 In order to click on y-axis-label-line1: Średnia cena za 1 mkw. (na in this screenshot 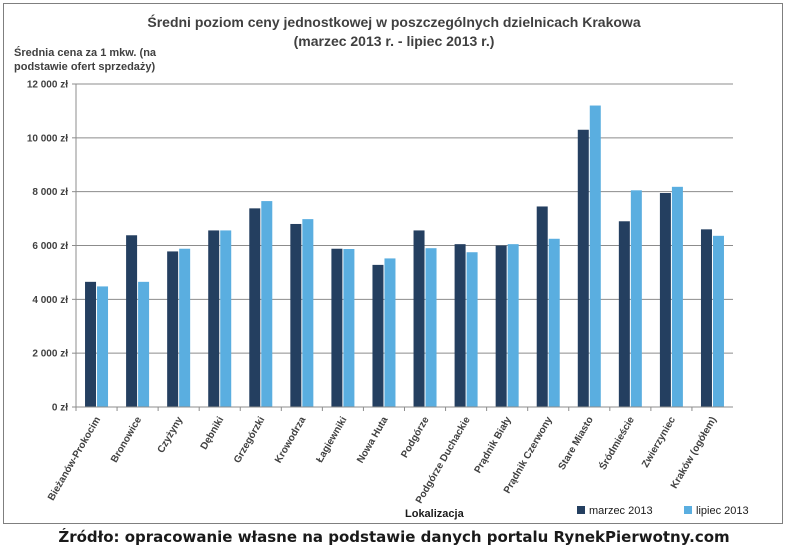, I will do `click(85, 53)`.